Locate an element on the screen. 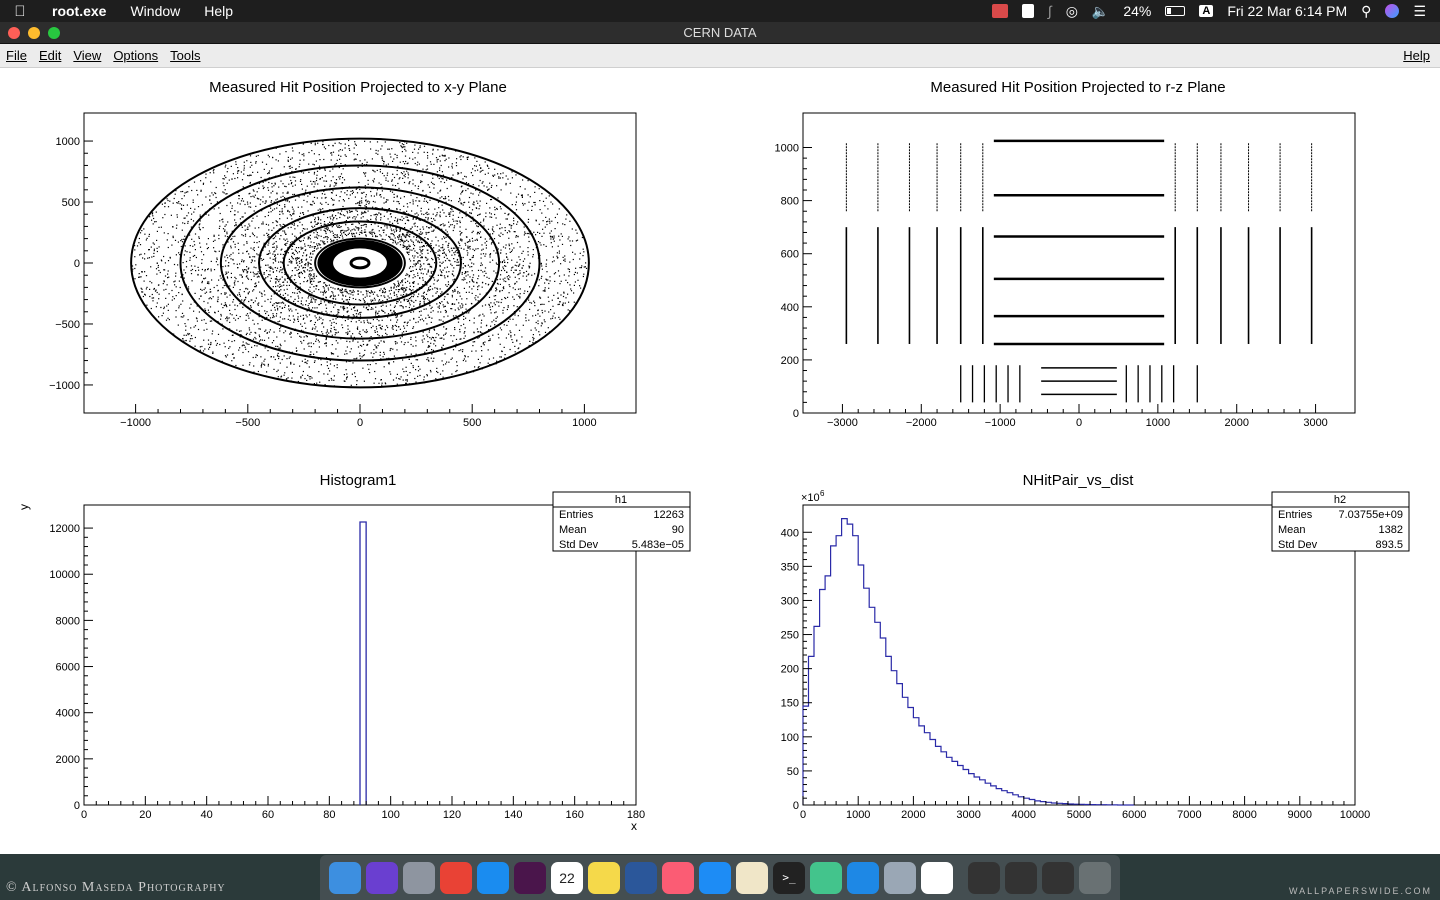  menu-edit: Edit is located at coordinates (50, 55).